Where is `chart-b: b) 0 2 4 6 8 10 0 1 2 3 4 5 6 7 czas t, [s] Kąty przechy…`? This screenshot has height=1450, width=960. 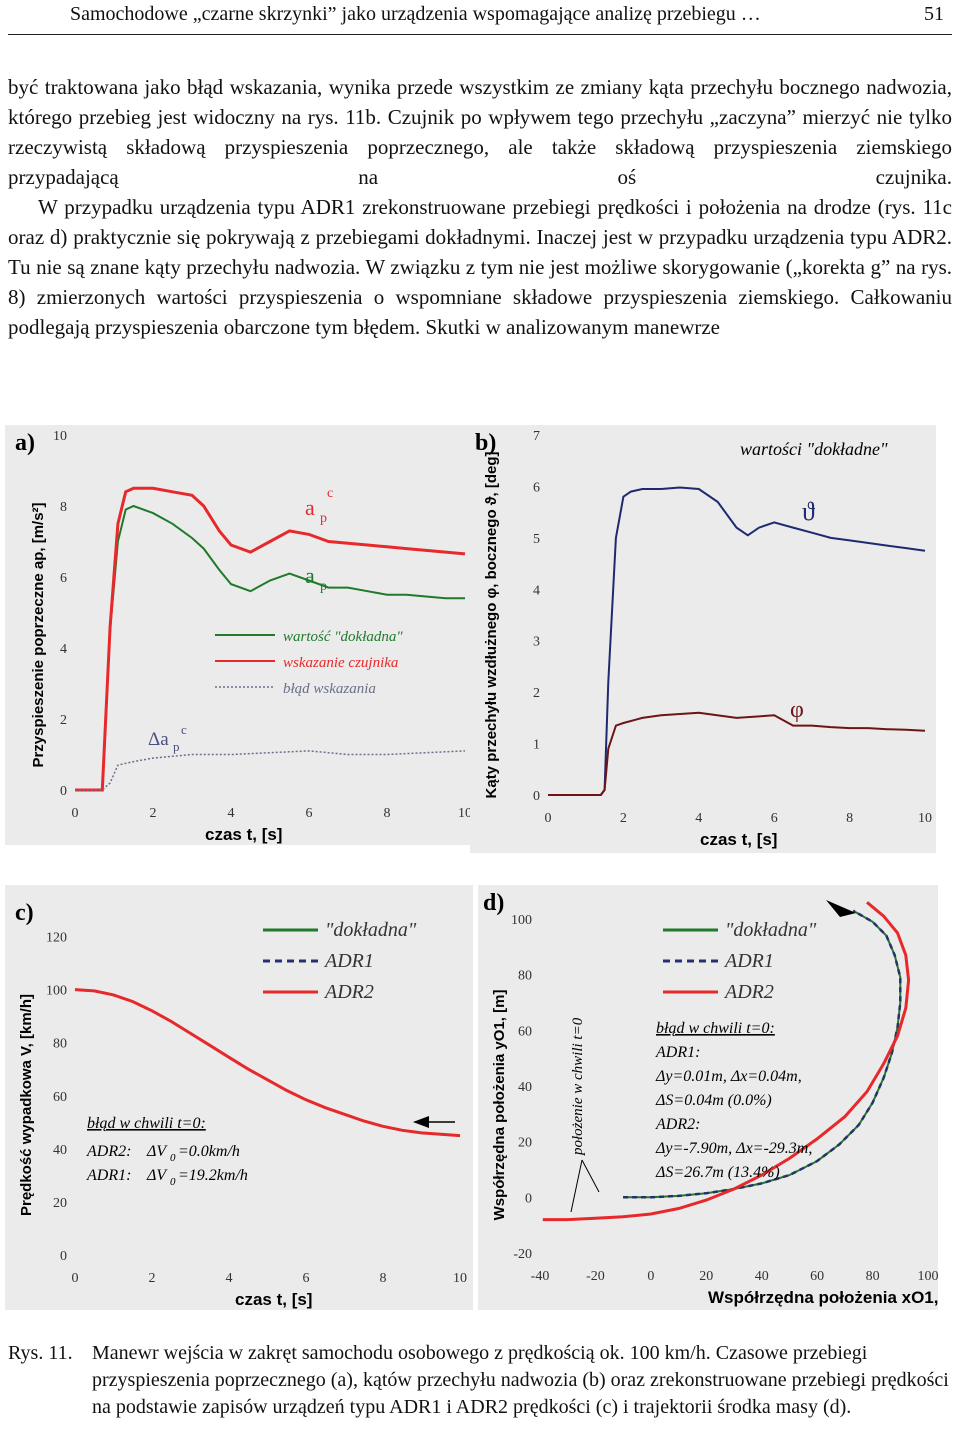
chart-b: b) 0 2 4 6 8 10 0 1 2 3 4 5 6 7 czas t, [s] Kąty przechy… is located at coordinates (703, 639).